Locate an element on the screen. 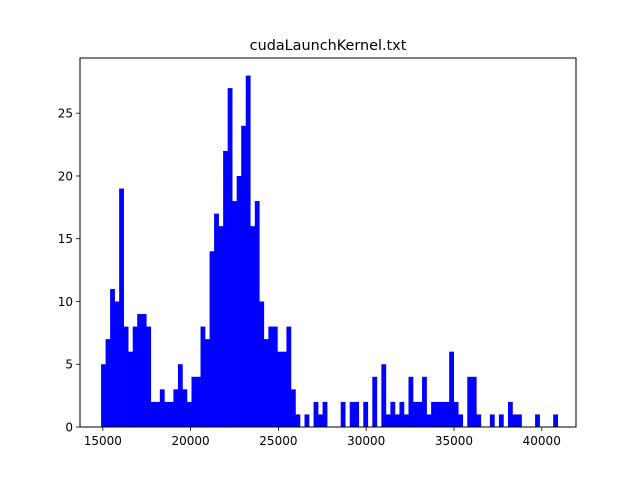  y-tick-label: 25 is located at coordinates (65, 114).